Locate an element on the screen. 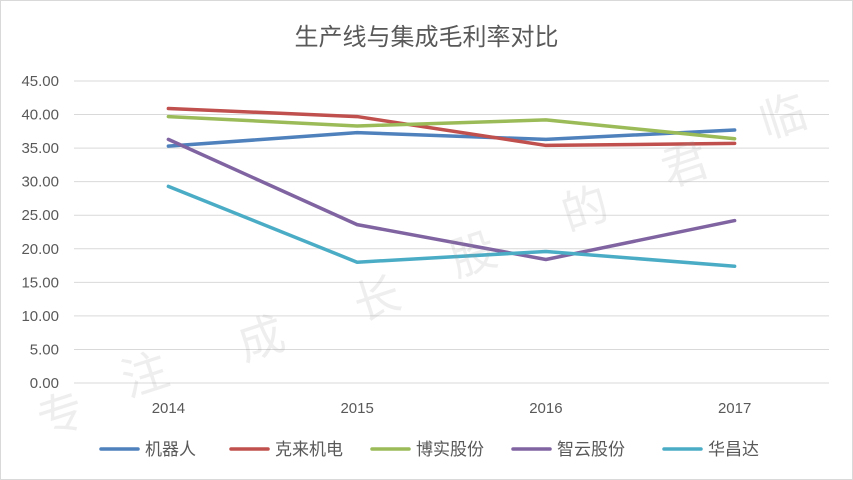 This screenshot has width=853, height=480. y-tick-label: 20.00 is located at coordinates (40, 249).